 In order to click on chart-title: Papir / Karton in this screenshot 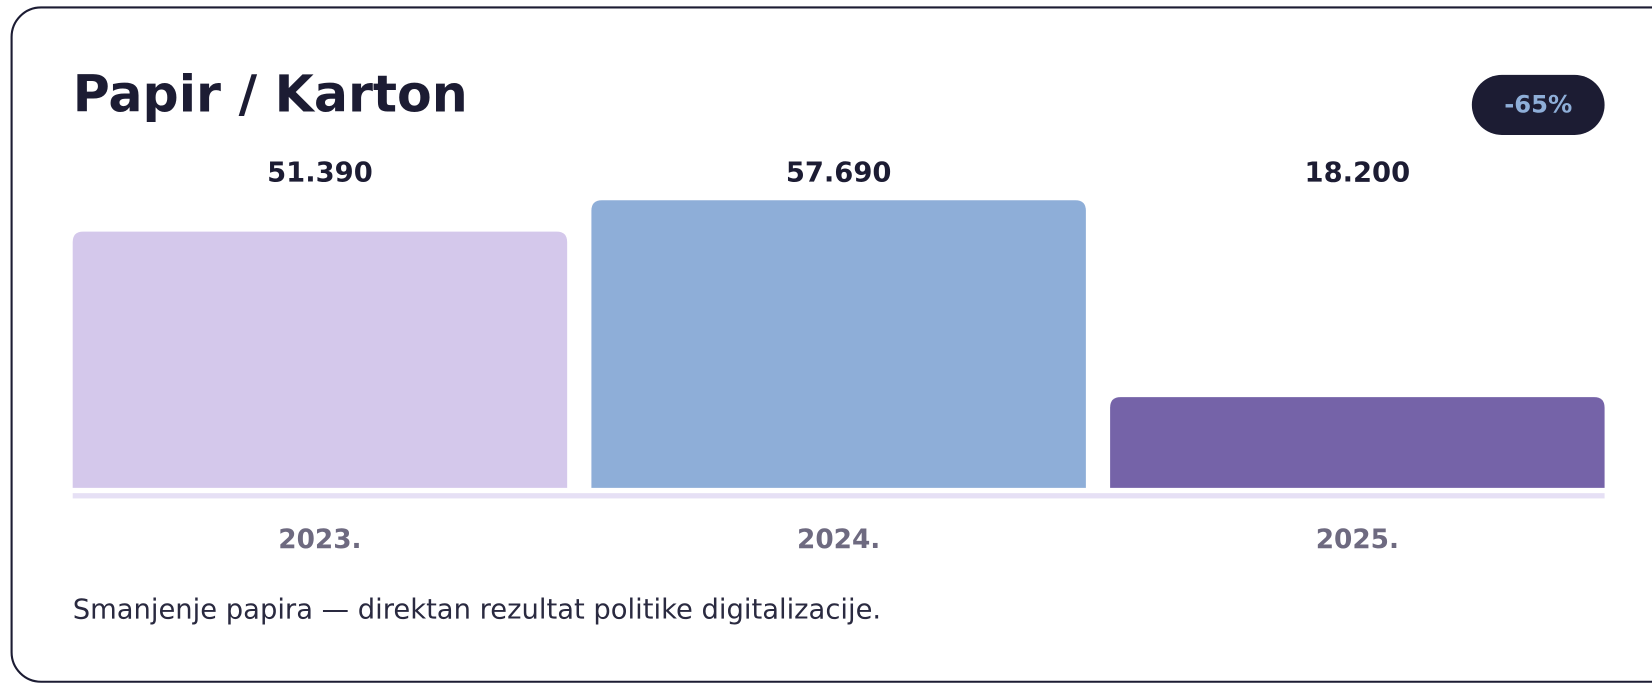, I will do `click(270, 94)`.